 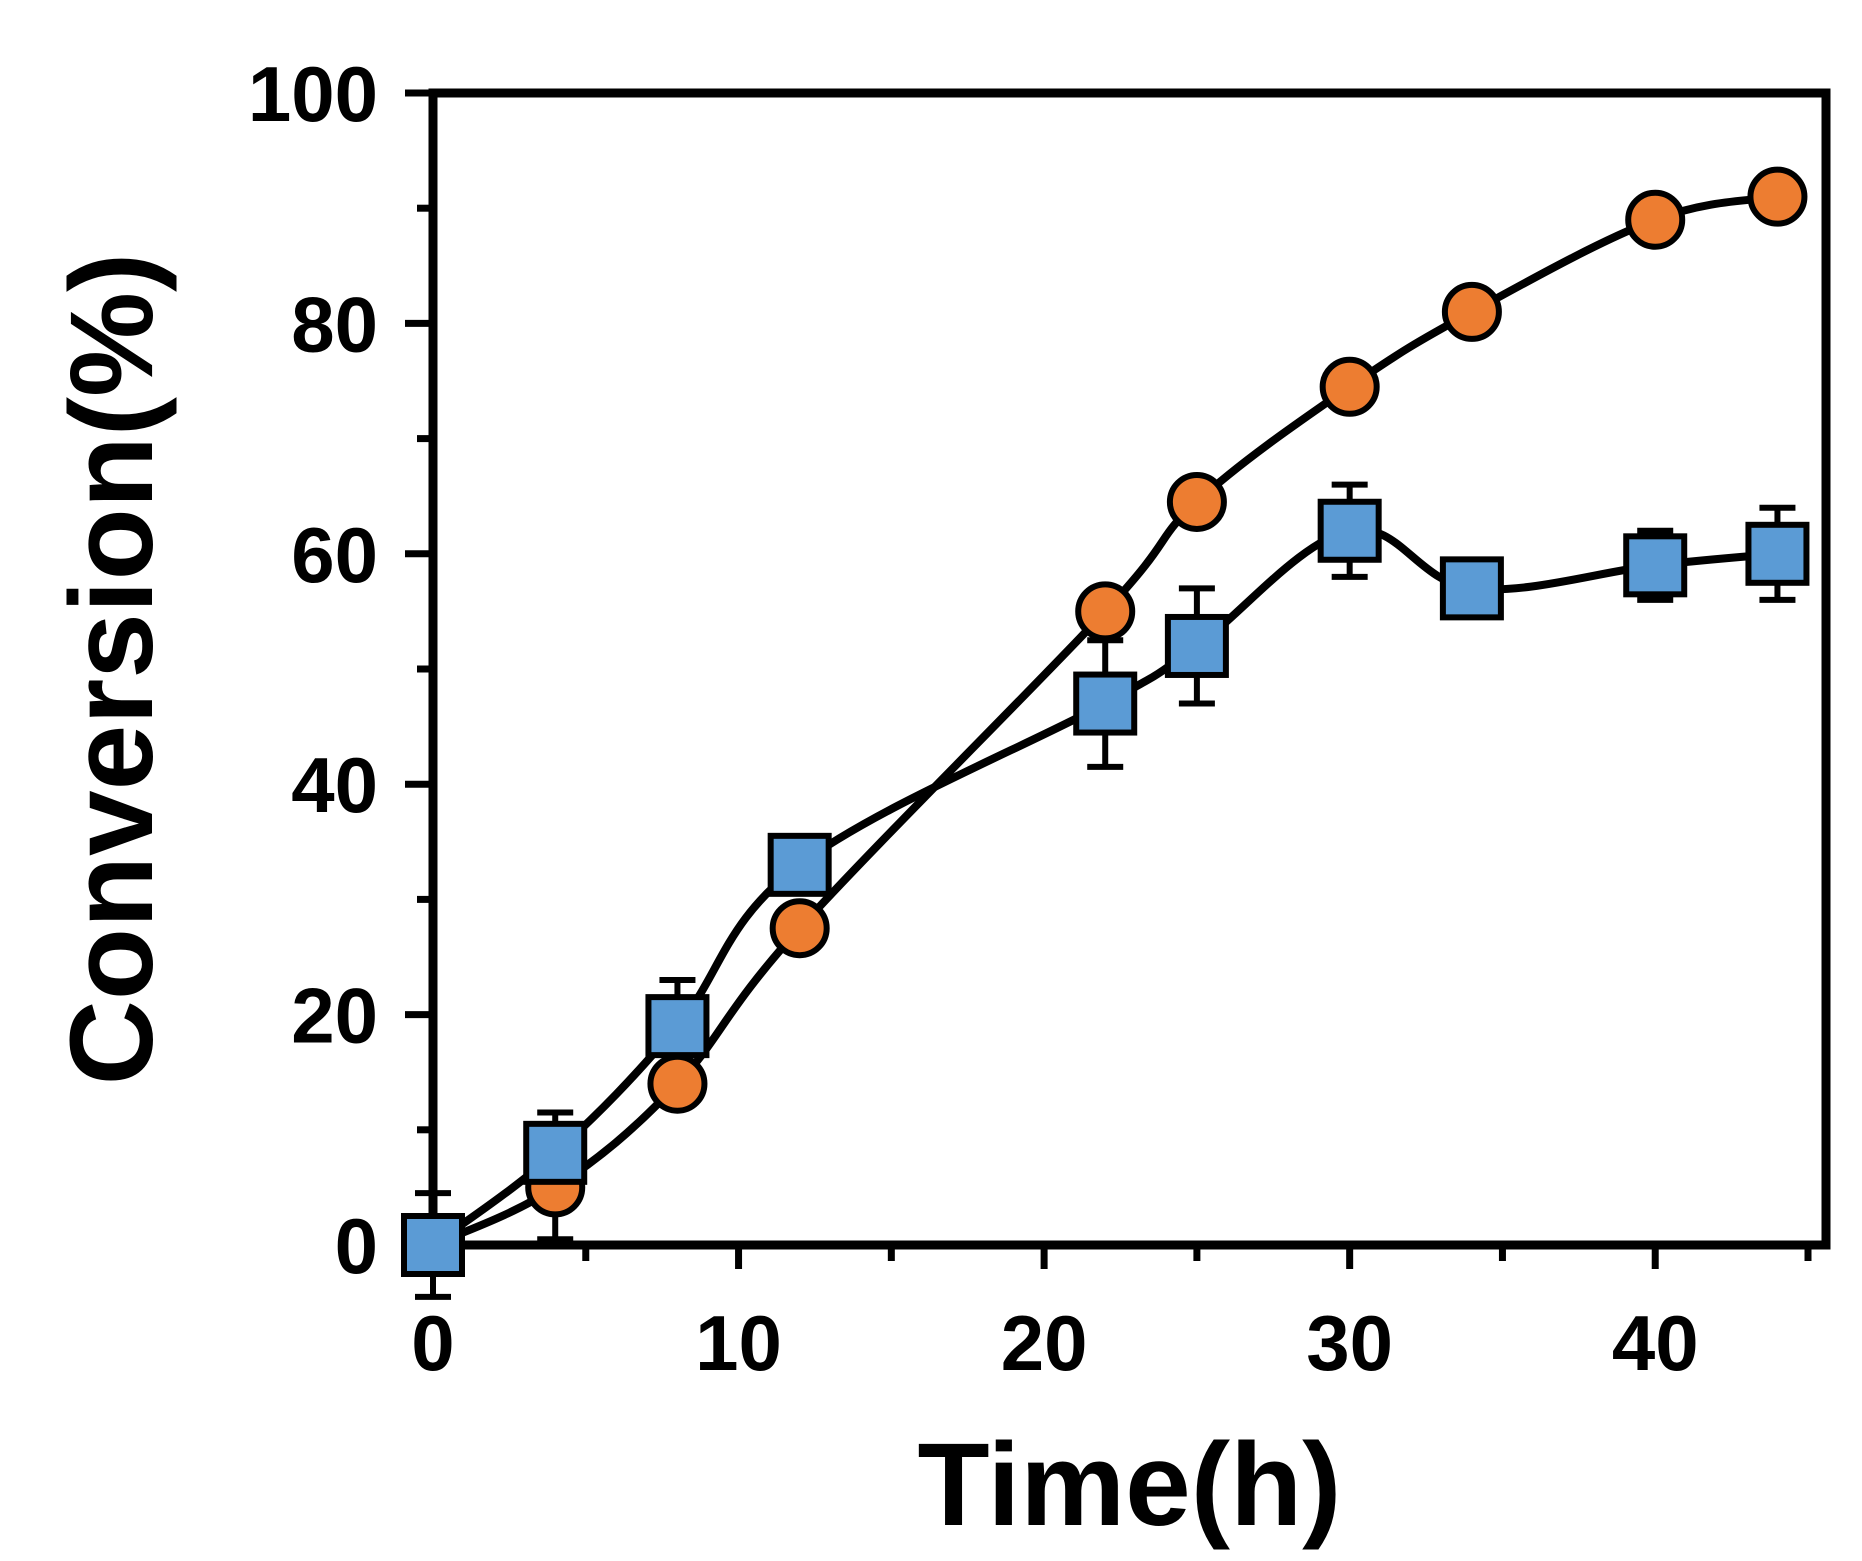 I want to click on y-tick-label: 80, so click(x=334, y=324).